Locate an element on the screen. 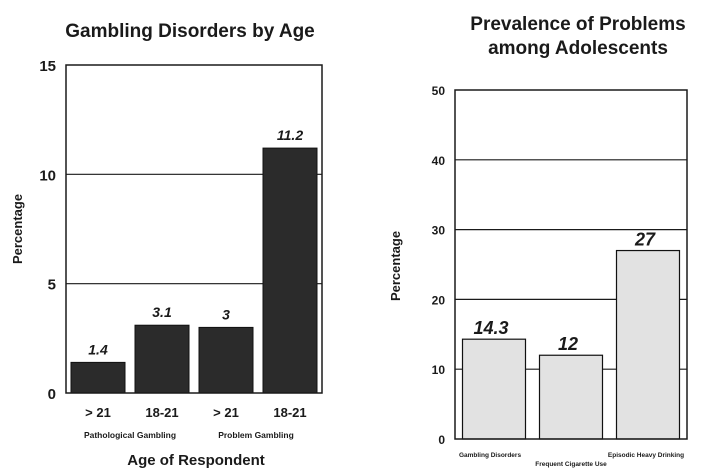 This screenshot has height=471, width=714. chart1-data-label: 1.4 is located at coordinates (98, 349).